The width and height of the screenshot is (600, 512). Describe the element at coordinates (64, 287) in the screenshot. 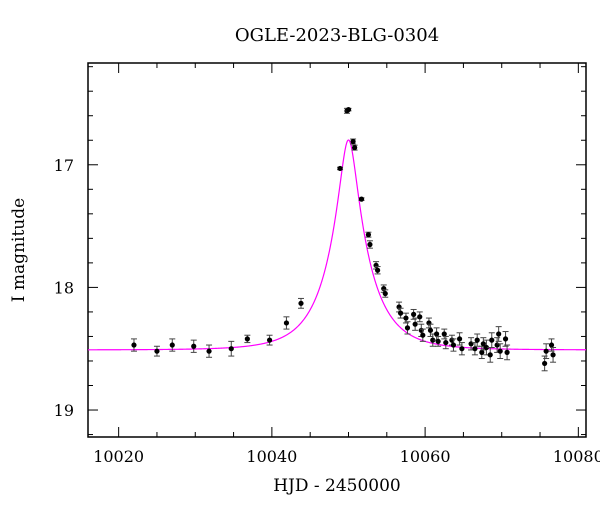

I see `y-tick-label: 18` at that location.